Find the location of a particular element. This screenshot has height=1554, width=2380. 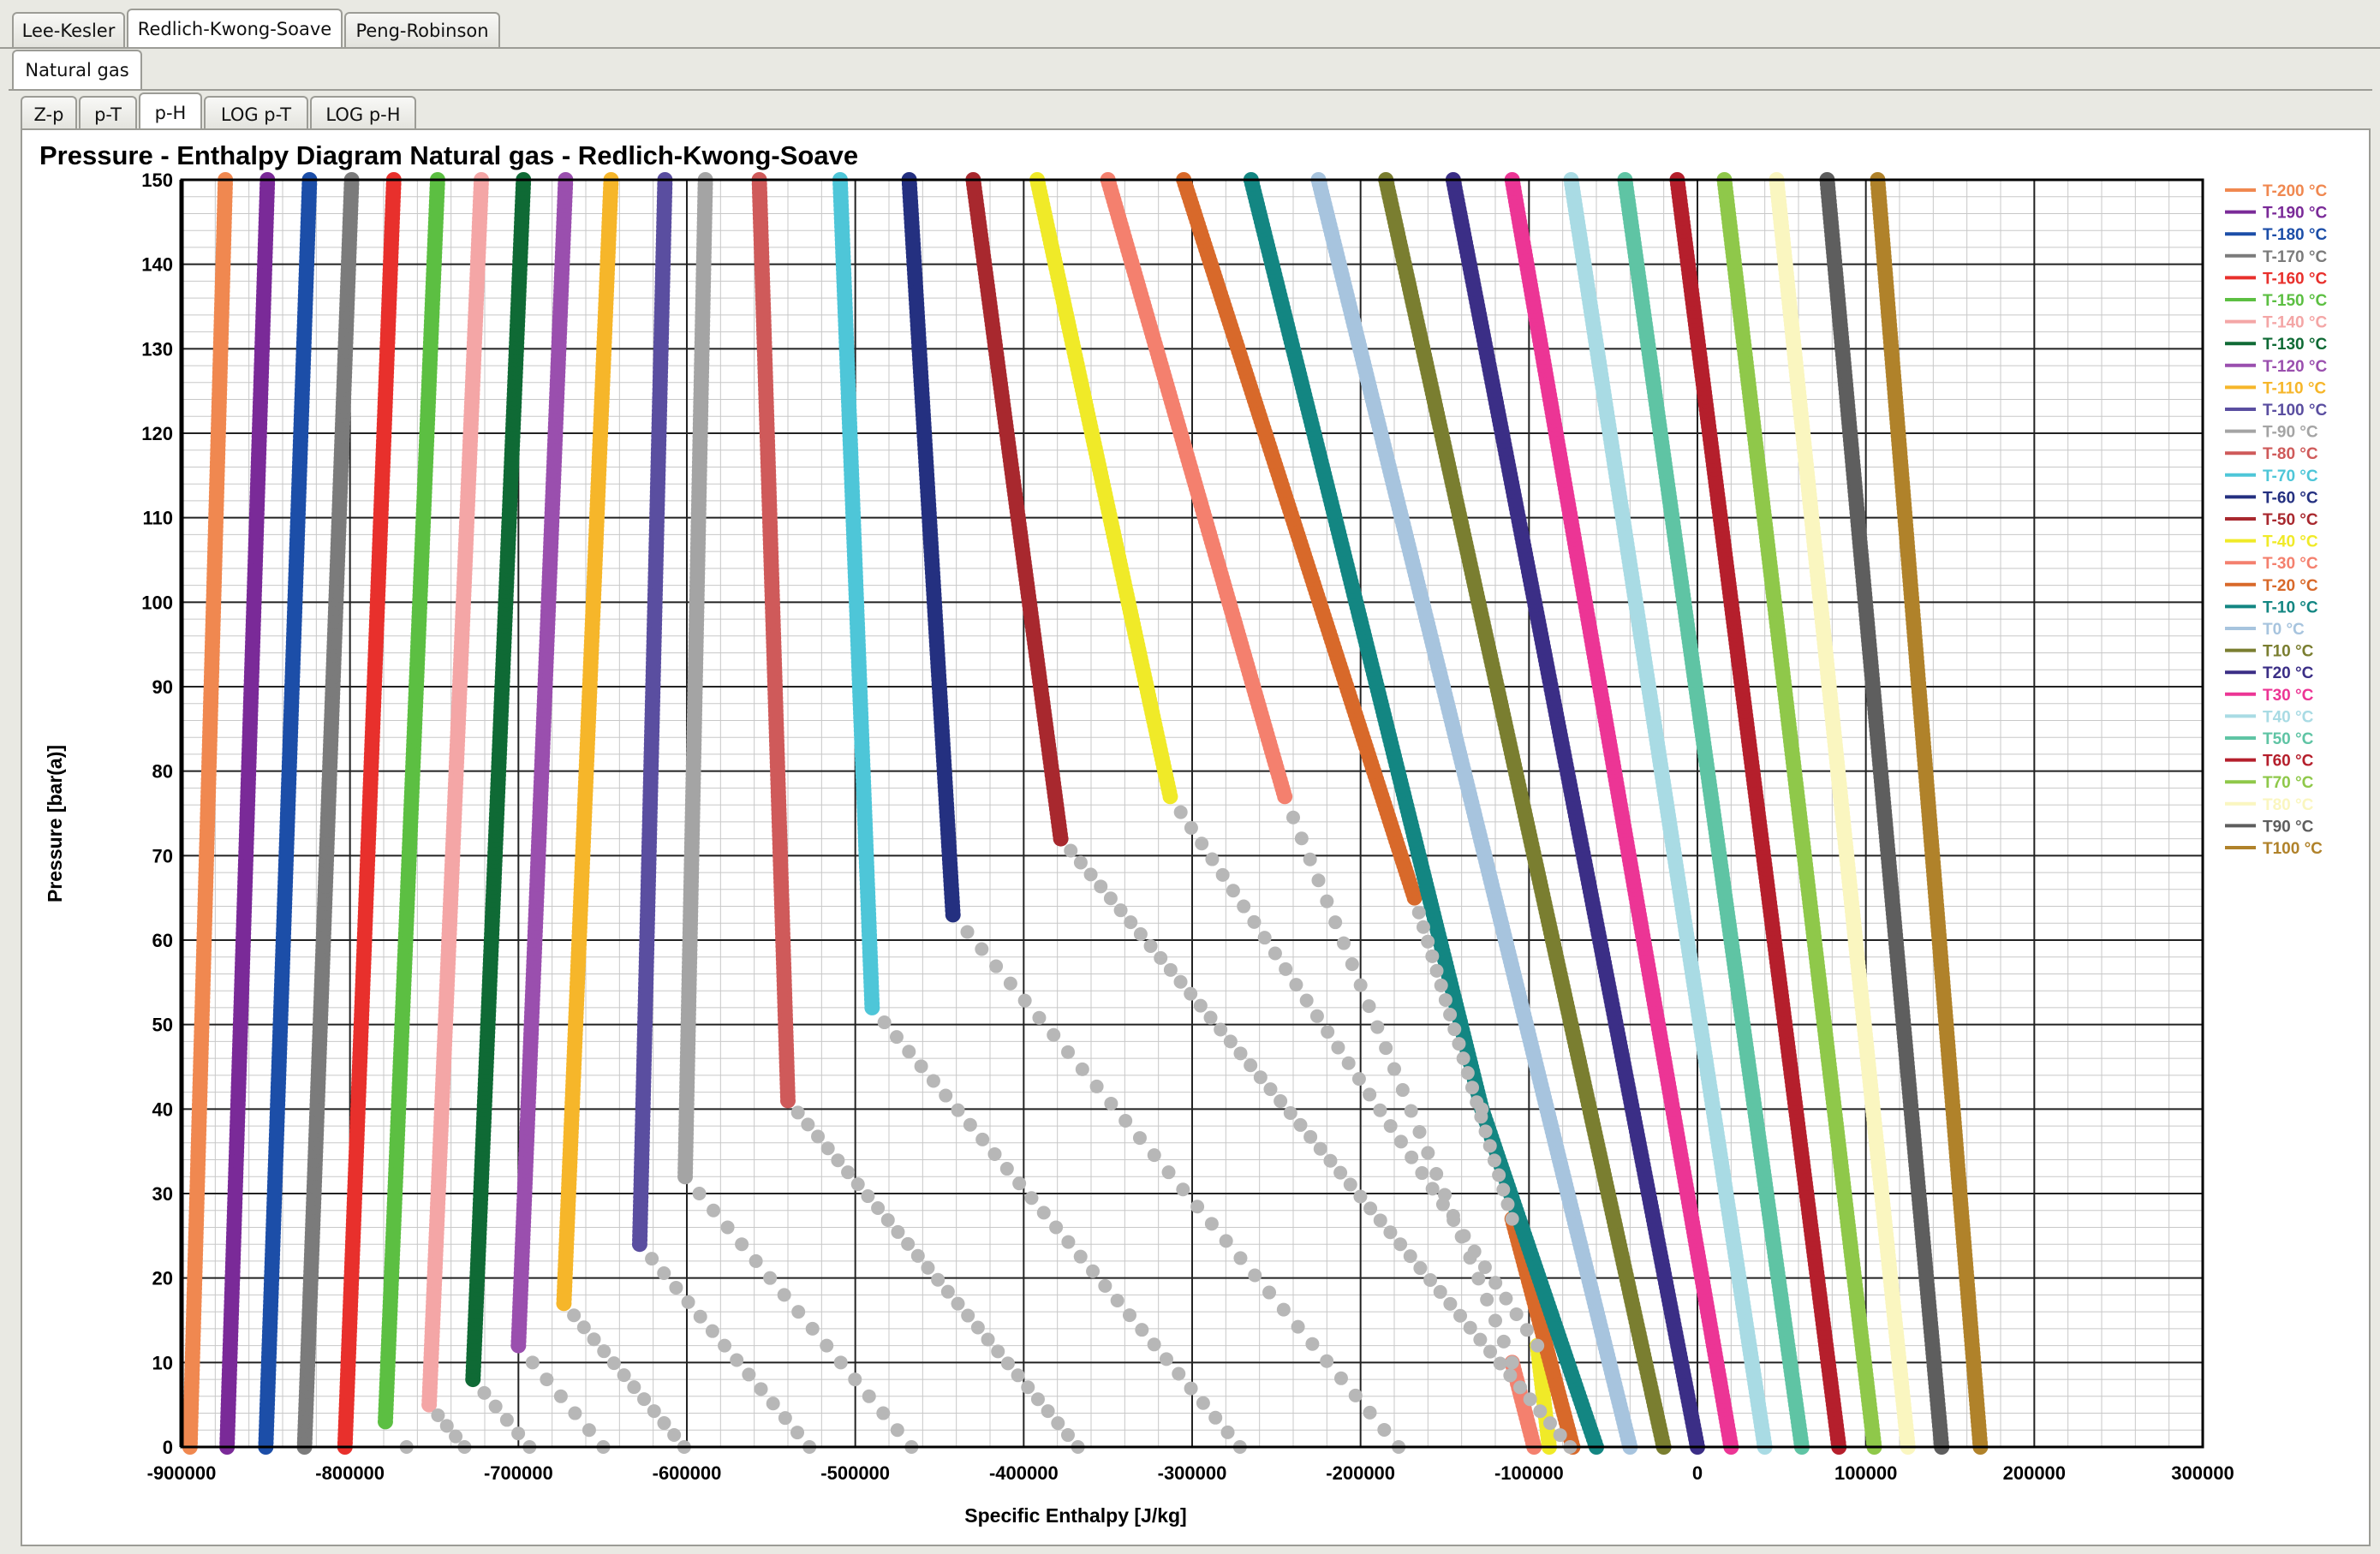

eos-tab-panel-border is located at coordinates (1190, 48).